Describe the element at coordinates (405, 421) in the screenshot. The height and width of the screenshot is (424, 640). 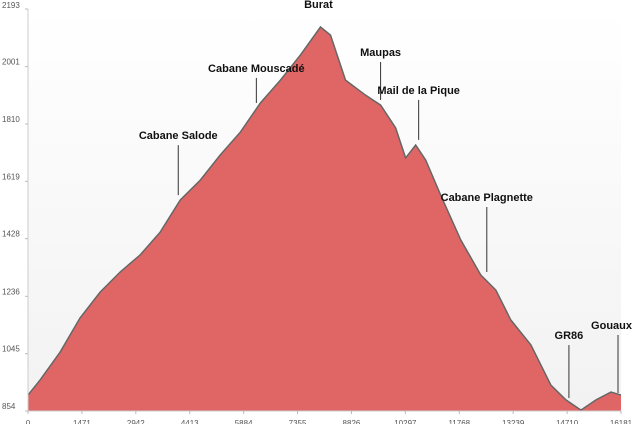
I see `x-tick-label: 10297` at that location.